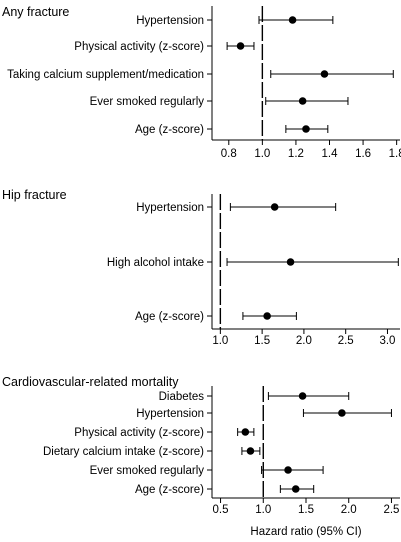 Image resolution: width=401 pixels, height=542 pixels. What do you see at coordinates (155, 263) in the screenshot?
I see `row-label: High alcohol intake` at bounding box center [155, 263].